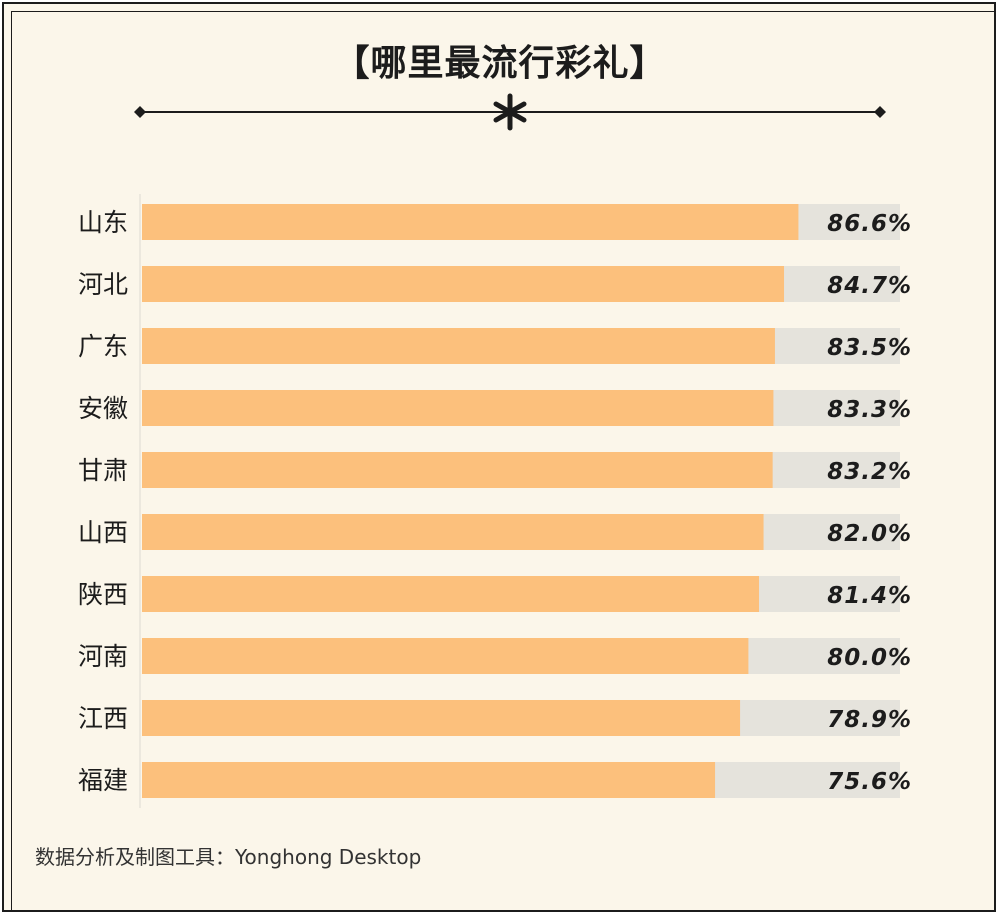 This screenshot has height=916, width=1000. I want to click on value-label: 83.3%, so click(869, 410).